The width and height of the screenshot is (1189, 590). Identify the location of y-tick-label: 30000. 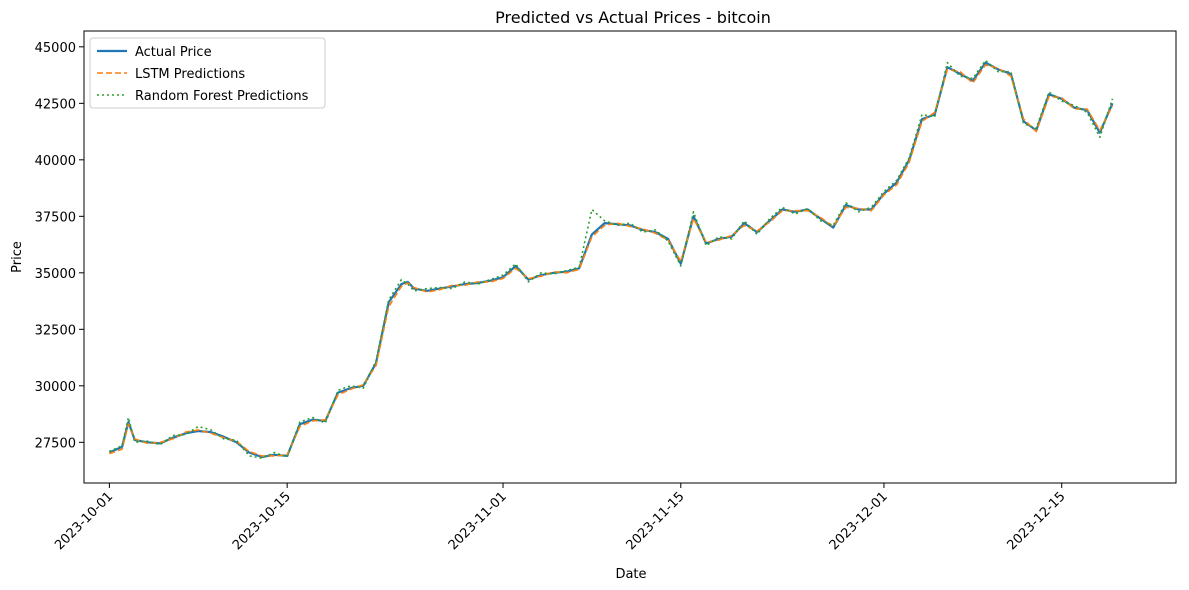
(55, 387).